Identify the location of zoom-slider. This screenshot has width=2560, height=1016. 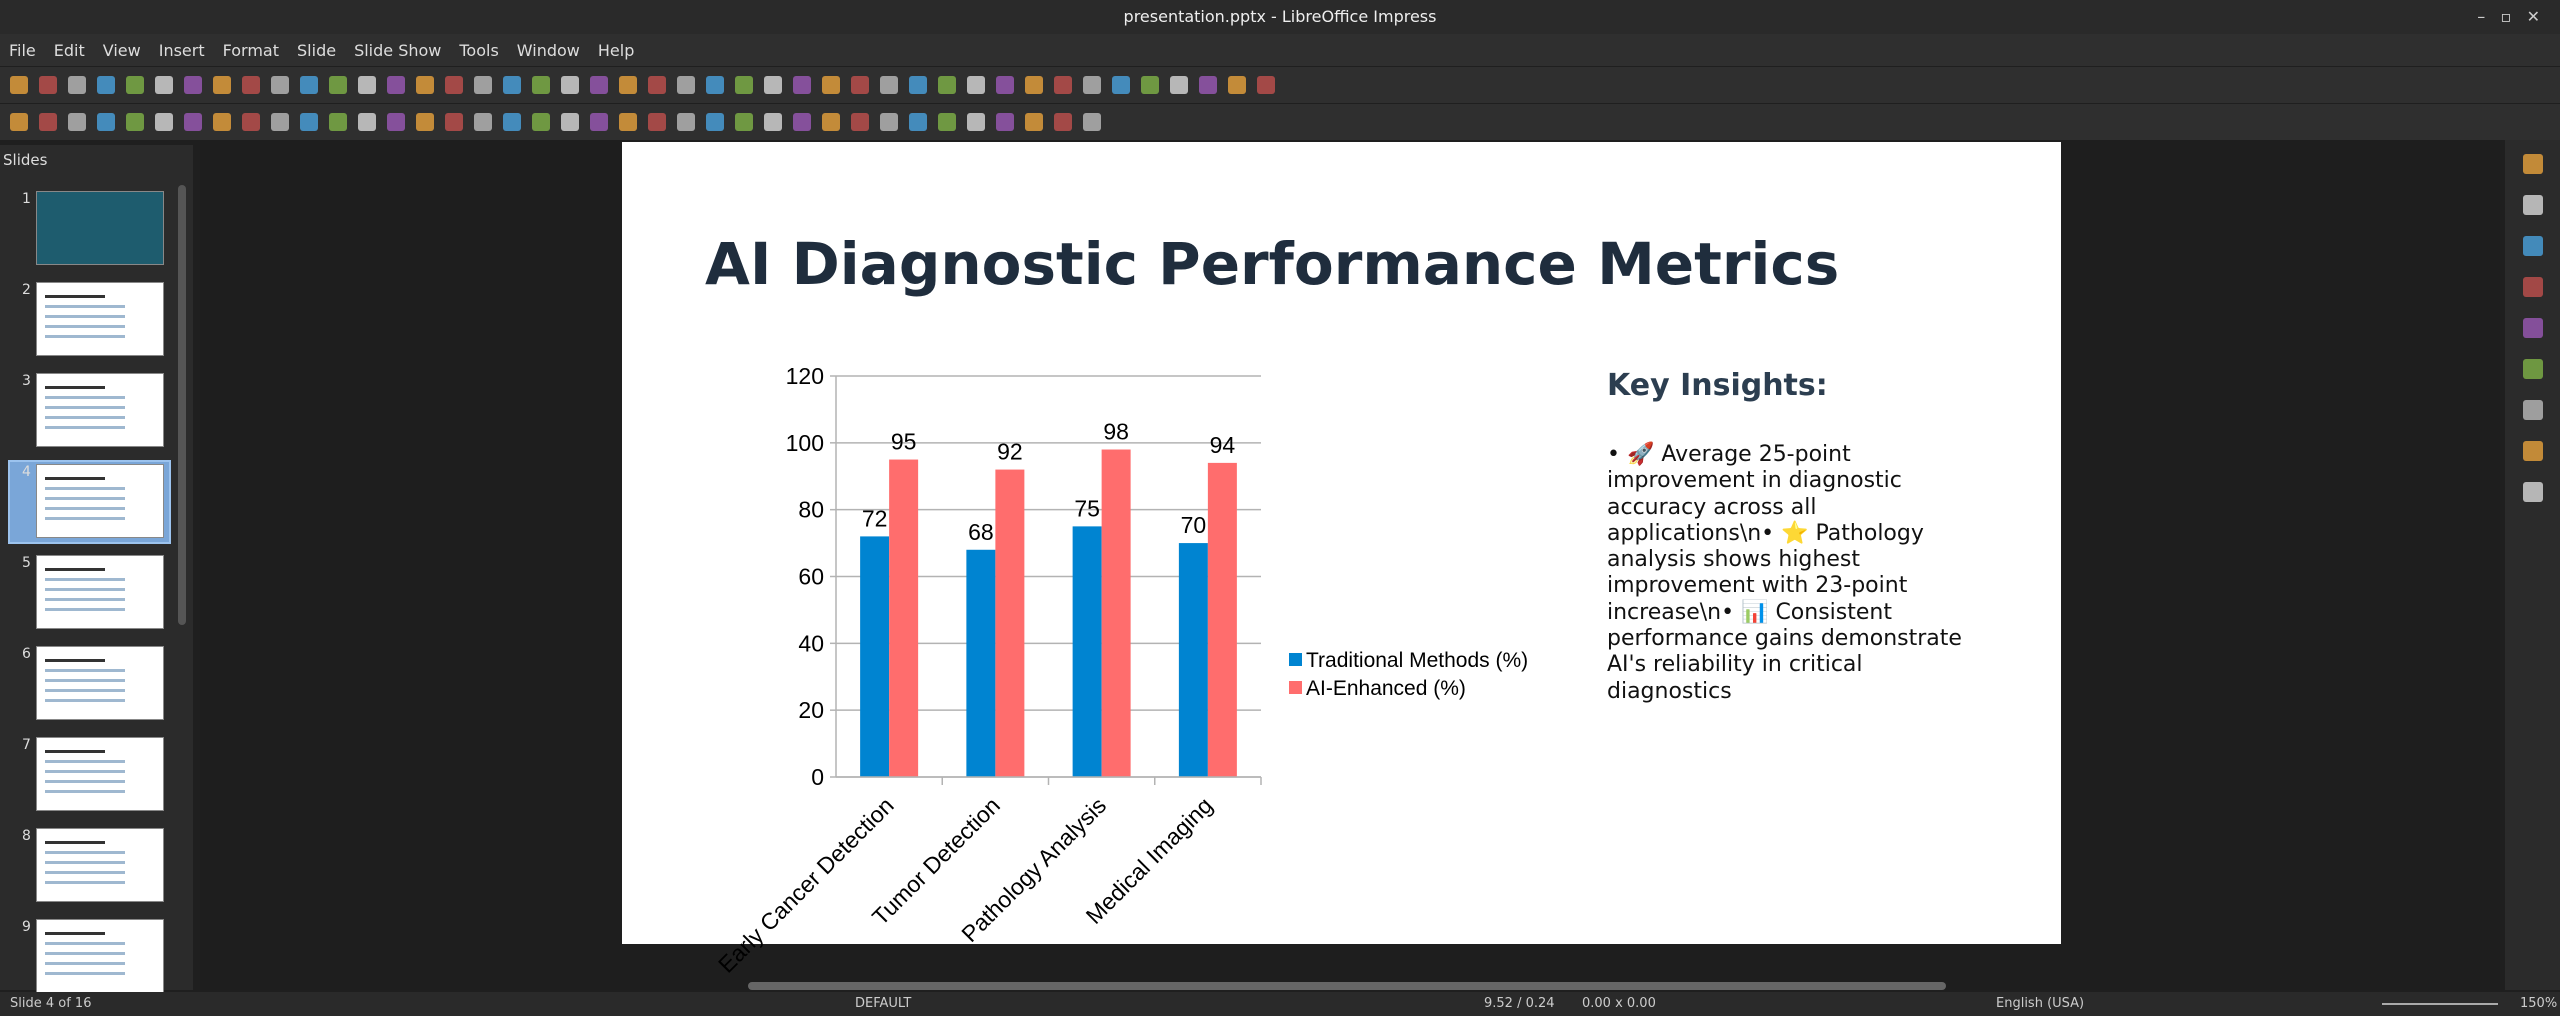
(2440, 1004).